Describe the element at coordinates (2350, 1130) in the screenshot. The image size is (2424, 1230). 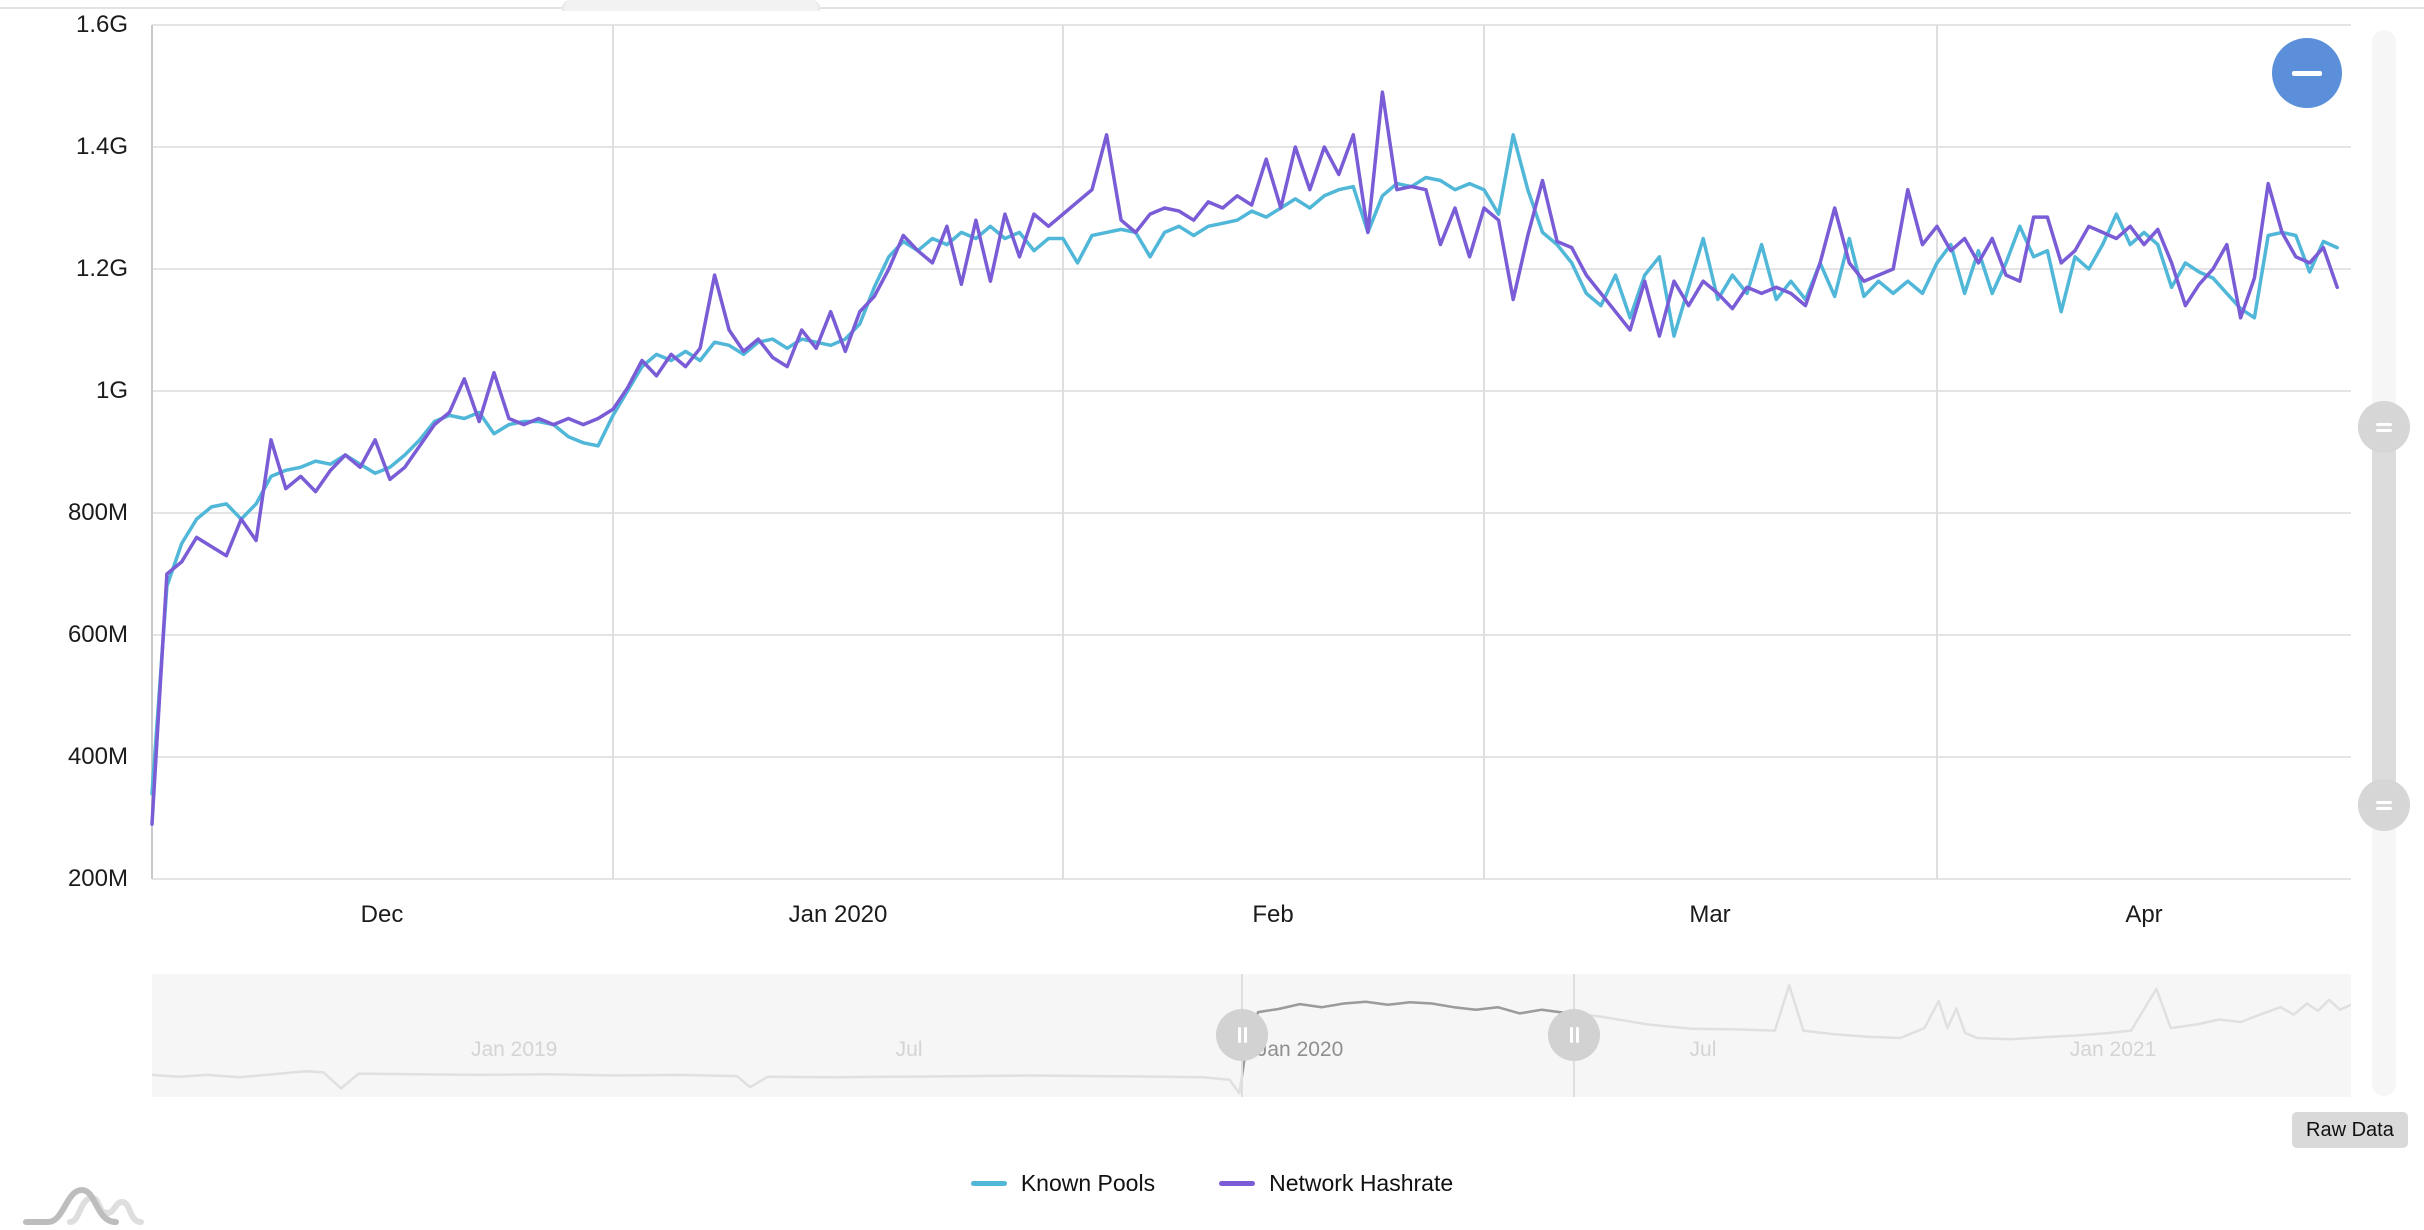
I see `raw-data-button: Raw Data` at that location.